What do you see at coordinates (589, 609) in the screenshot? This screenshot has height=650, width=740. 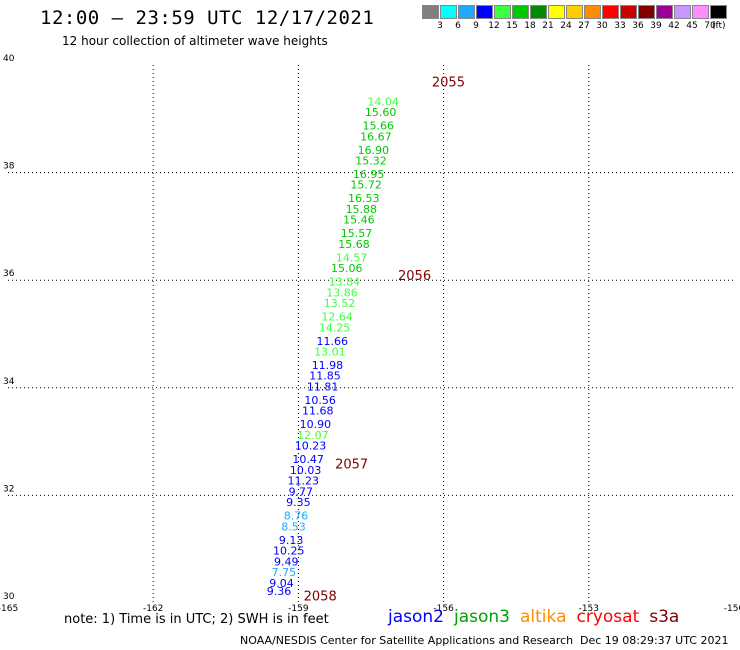 I see `x-tick-label: -153` at bounding box center [589, 609].